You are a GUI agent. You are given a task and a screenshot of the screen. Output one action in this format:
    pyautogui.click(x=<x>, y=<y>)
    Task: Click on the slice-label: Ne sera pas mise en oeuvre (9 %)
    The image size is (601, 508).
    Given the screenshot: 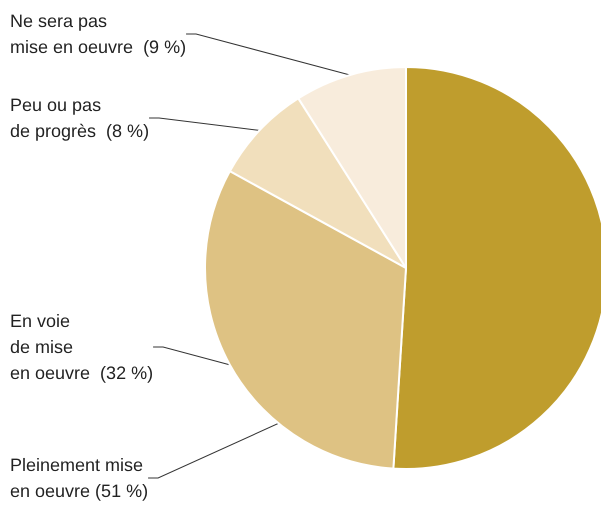 What is the action you would take?
    pyautogui.click(x=98, y=34)
    